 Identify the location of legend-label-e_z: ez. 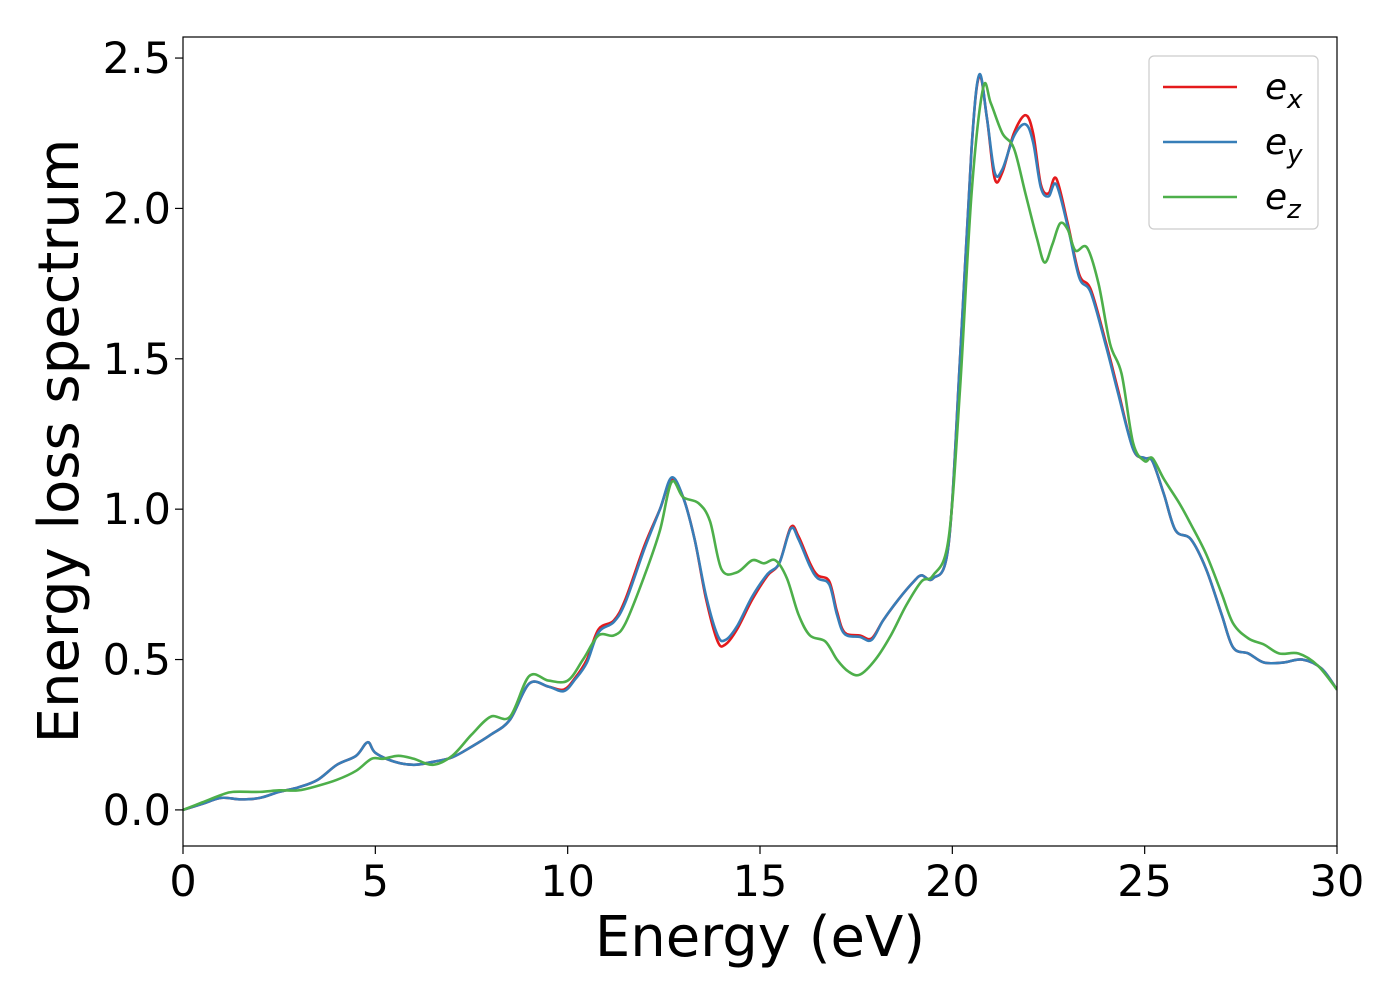
(1283, 201).